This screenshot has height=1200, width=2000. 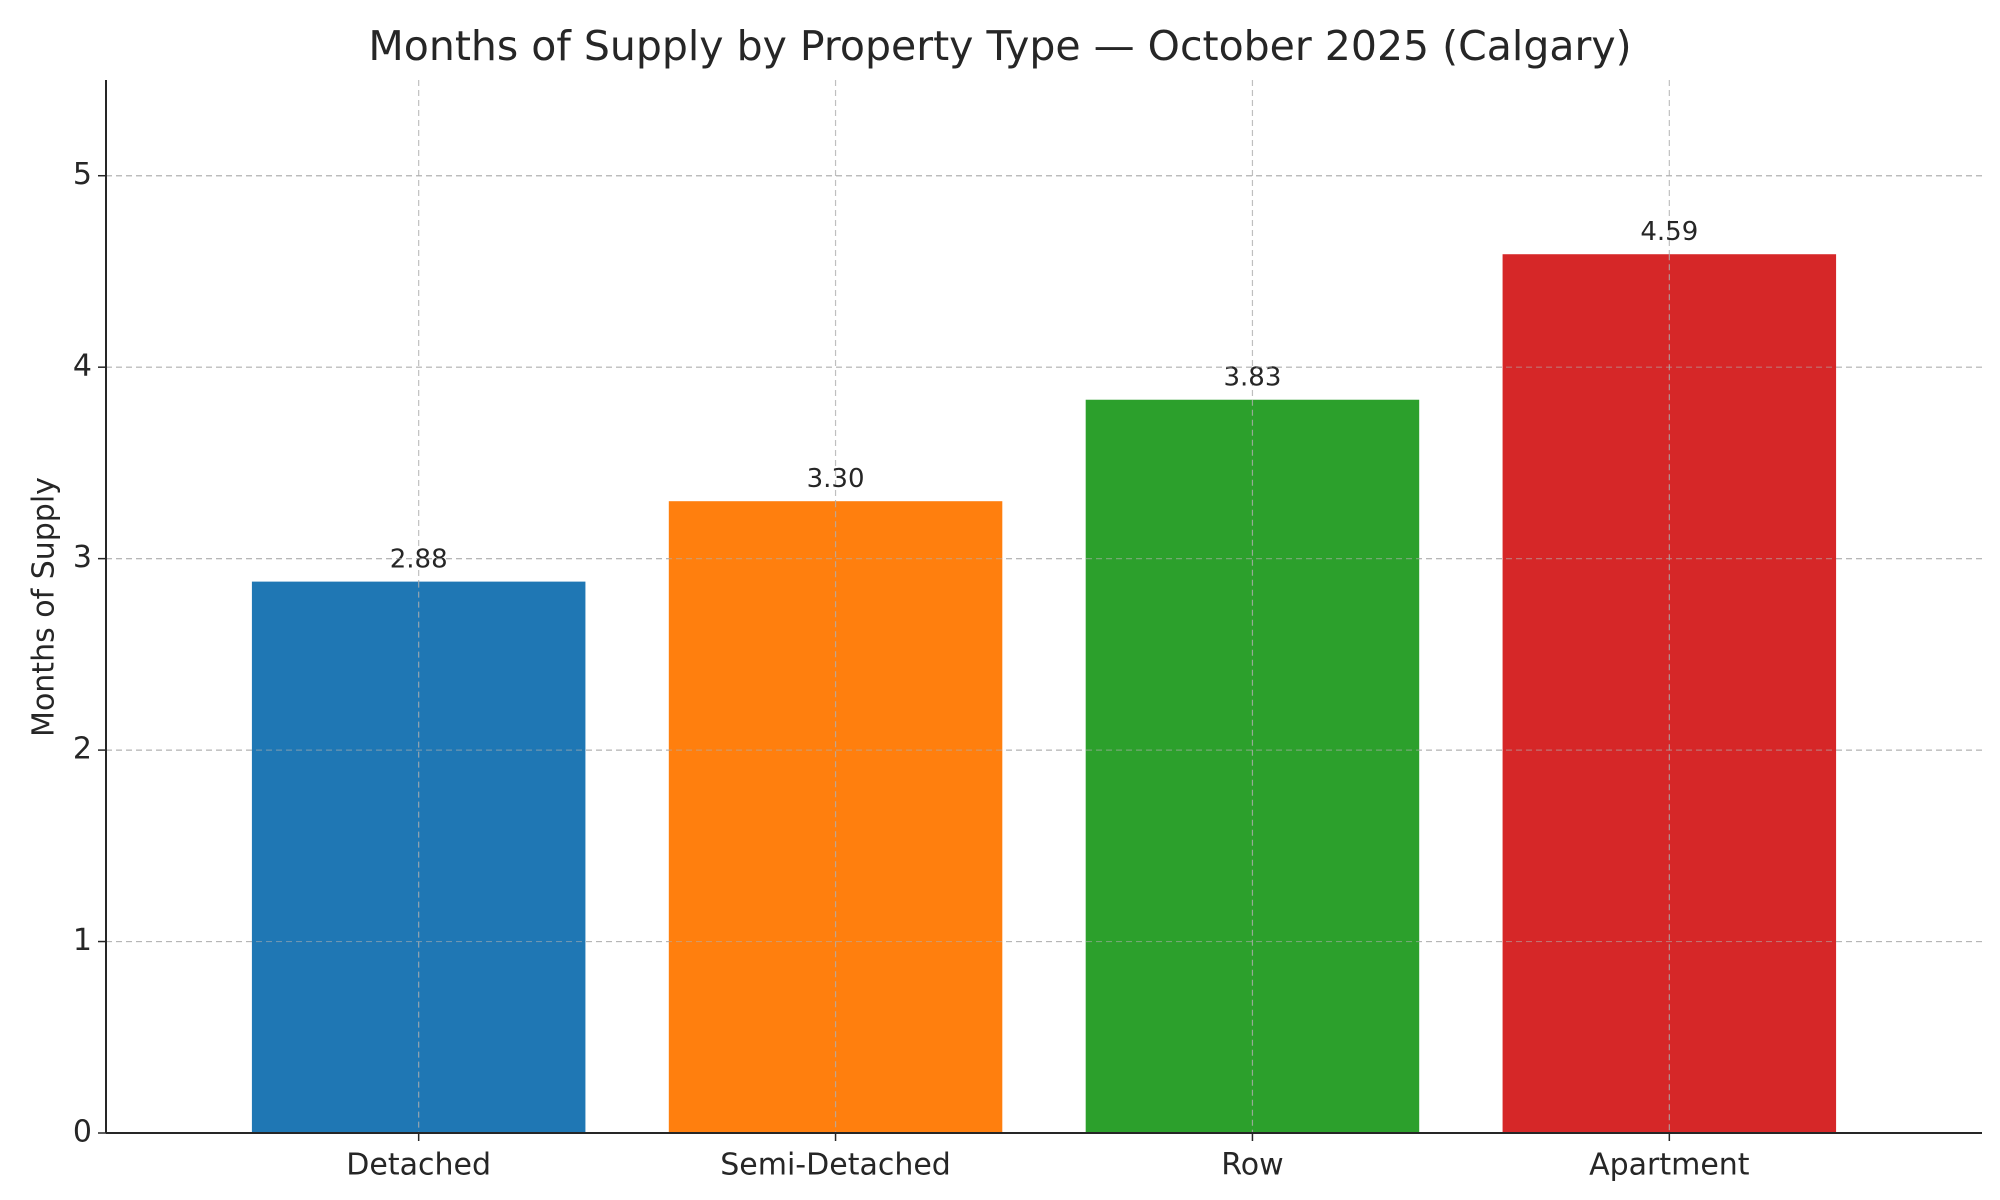 What do you see at coordinates (1669, 1165) in the screenshot?
I see `x-tick-label: Apartment` at bounding box center [1669, 1165].